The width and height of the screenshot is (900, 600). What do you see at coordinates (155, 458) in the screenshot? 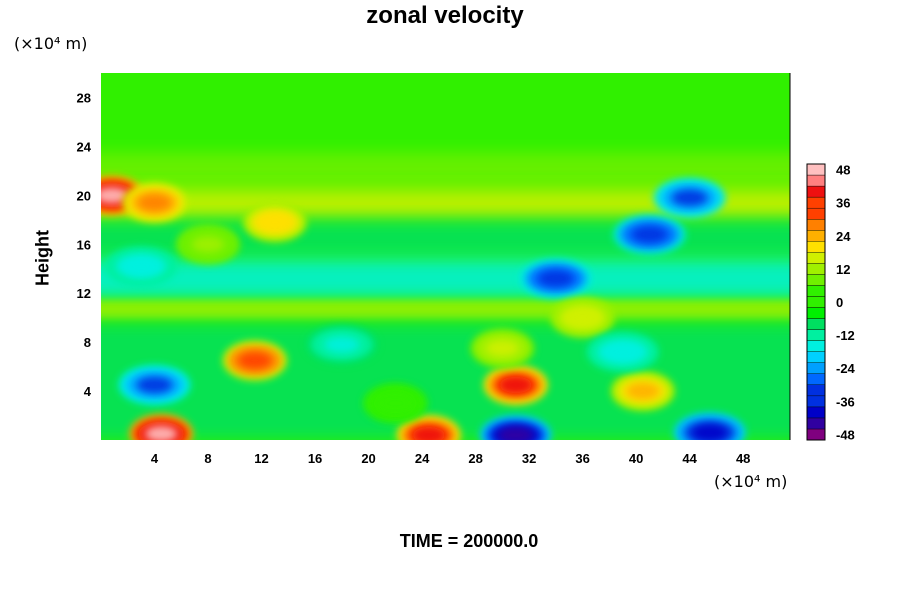
I see `x-tick-label: 4` at bounding box center [155, 458].